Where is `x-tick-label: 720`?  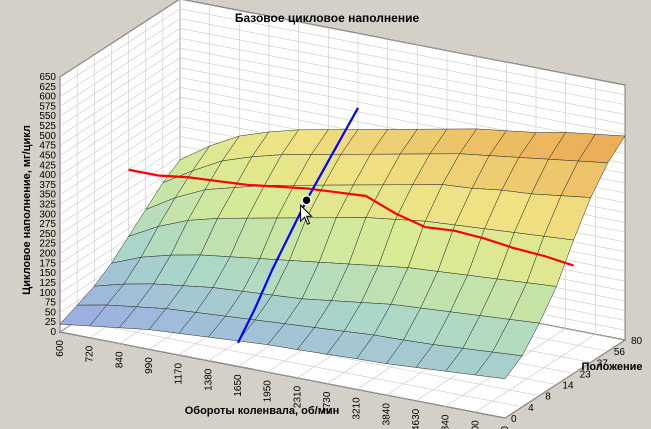 x-tick-label: 720 is located at coordinates (90, 353).